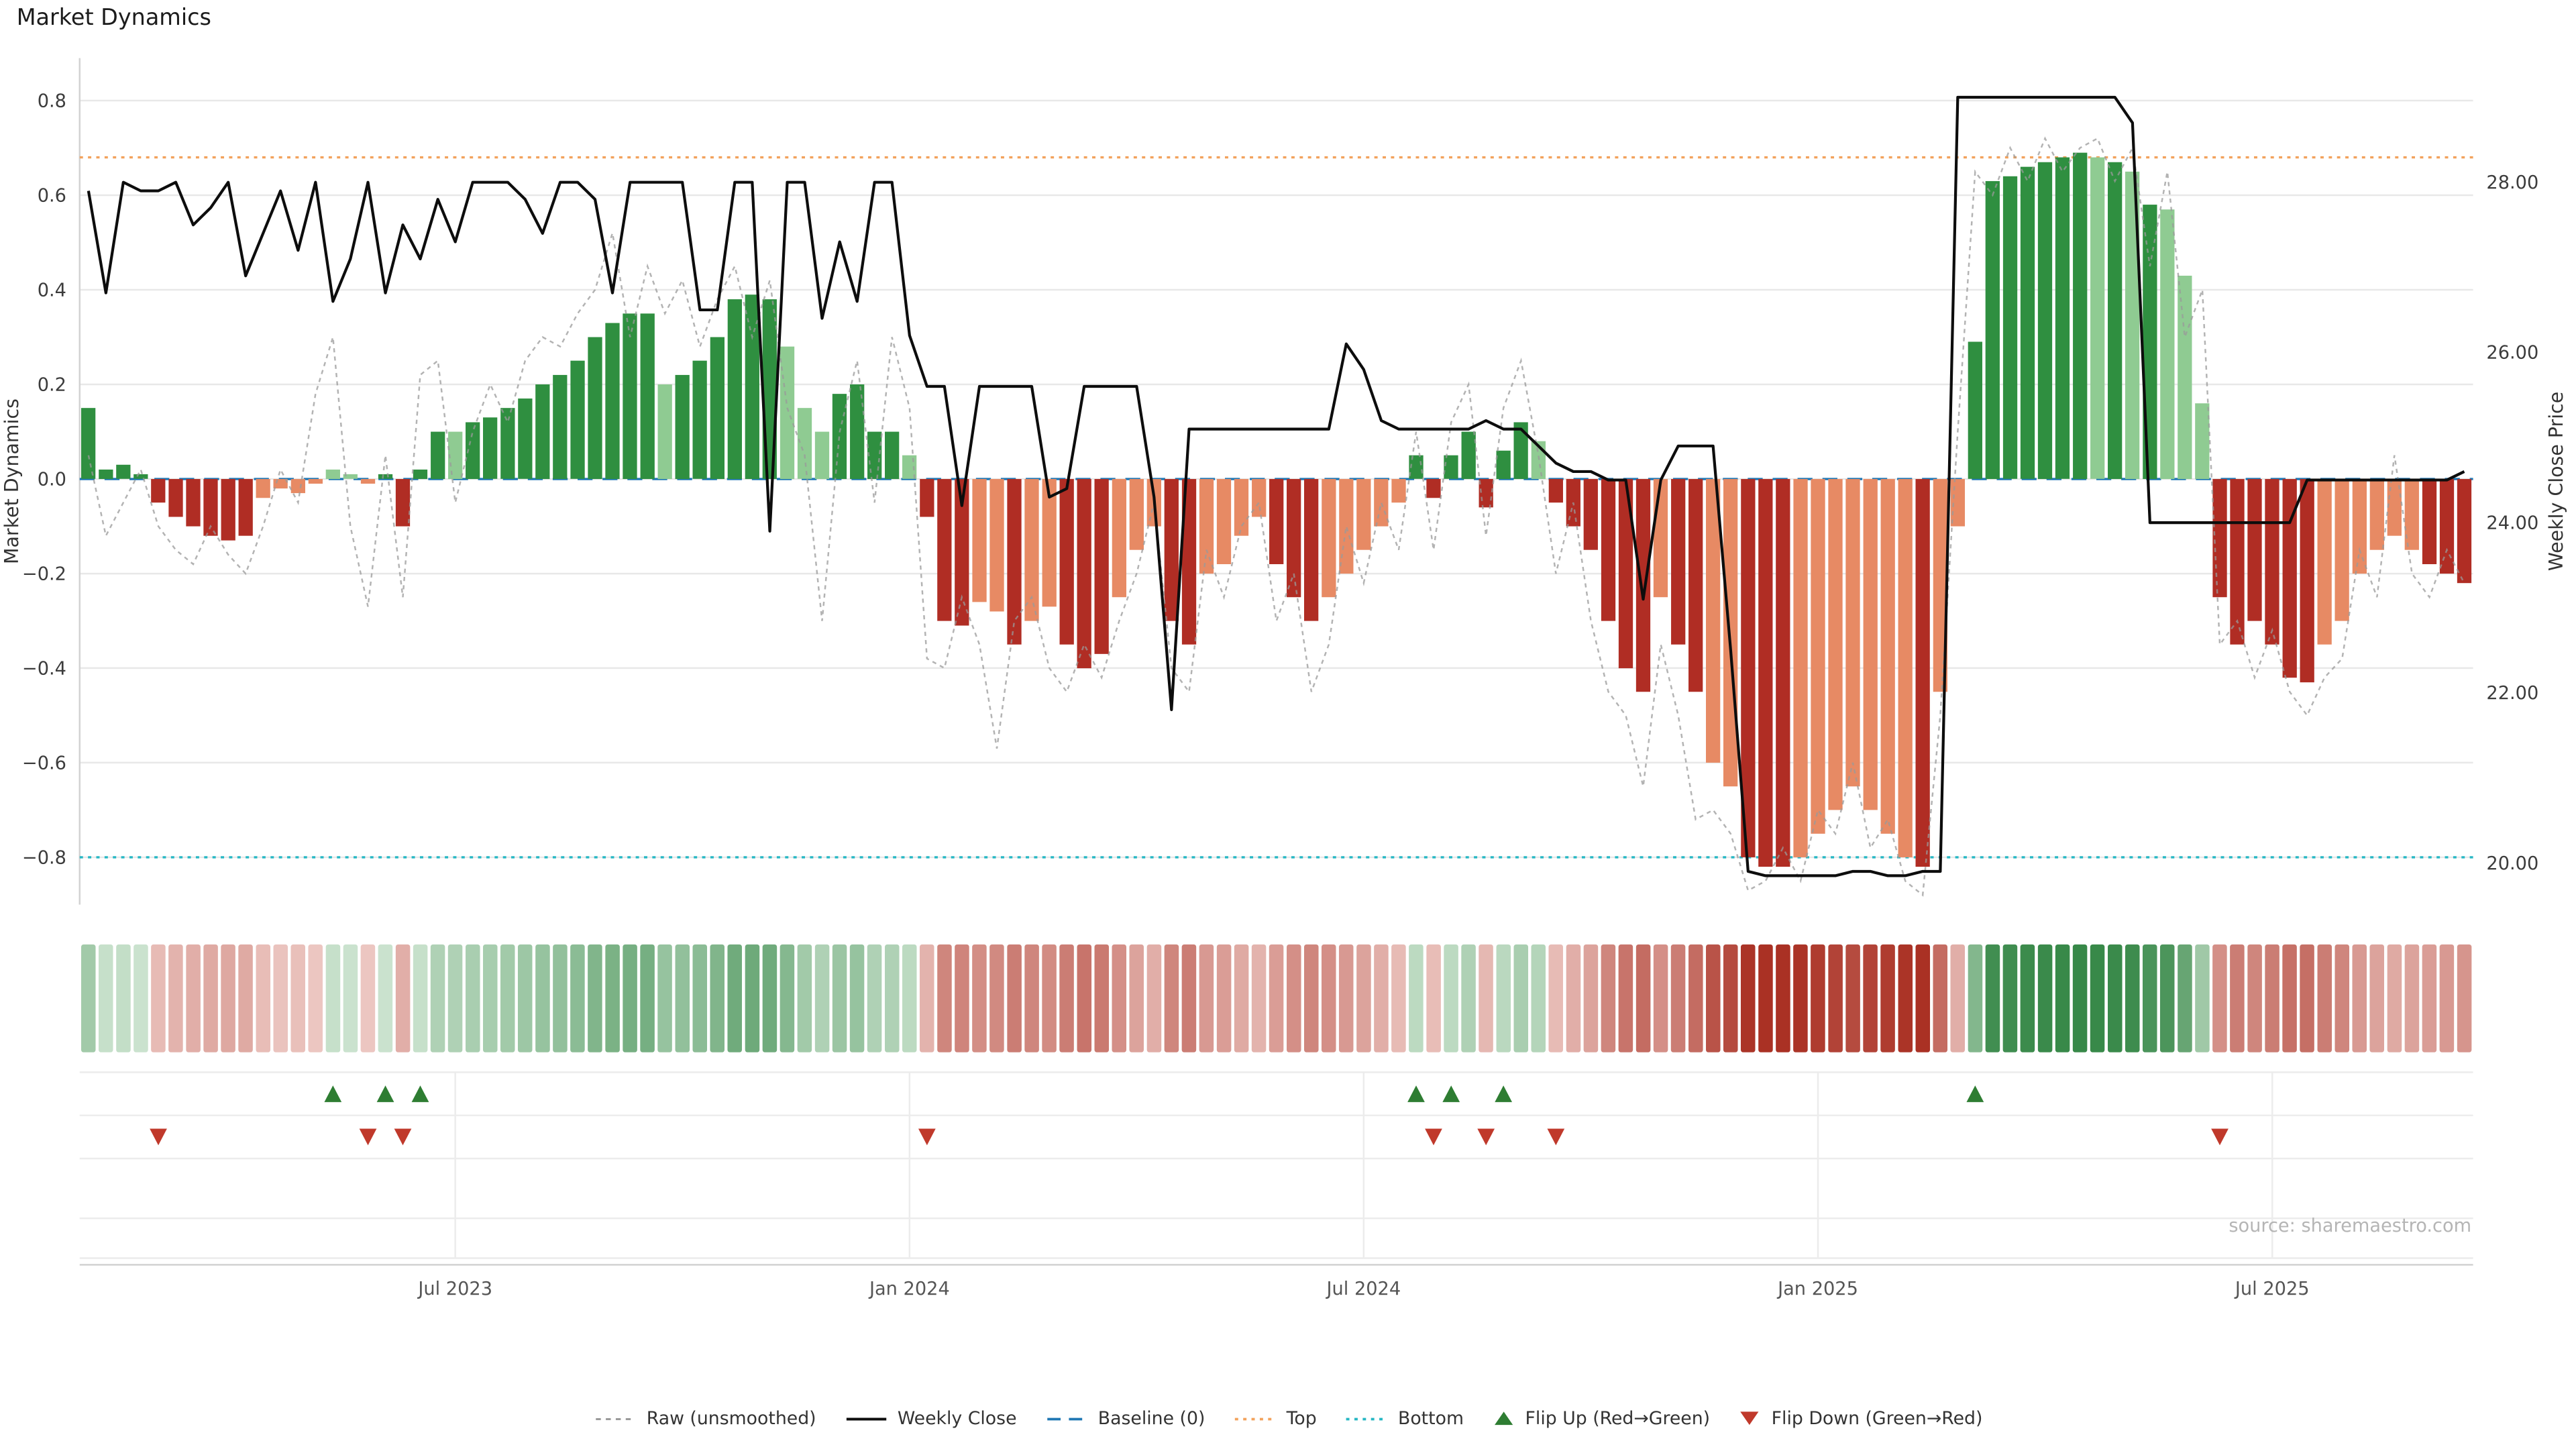 The height and width of the screenshot is (1449, 2576). What do you see at coordinates (1750, 1418) in the screenshot?
I see `flip-down-triangle-icon` at bounding box center [1750, 1418].